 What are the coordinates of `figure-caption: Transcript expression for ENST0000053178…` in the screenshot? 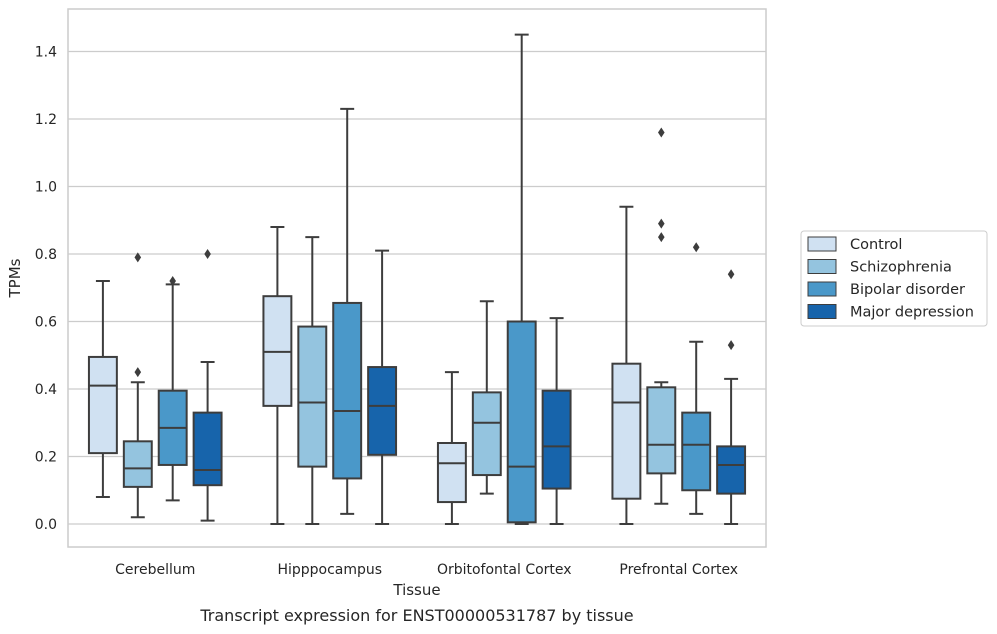 It's located at (417, 615).